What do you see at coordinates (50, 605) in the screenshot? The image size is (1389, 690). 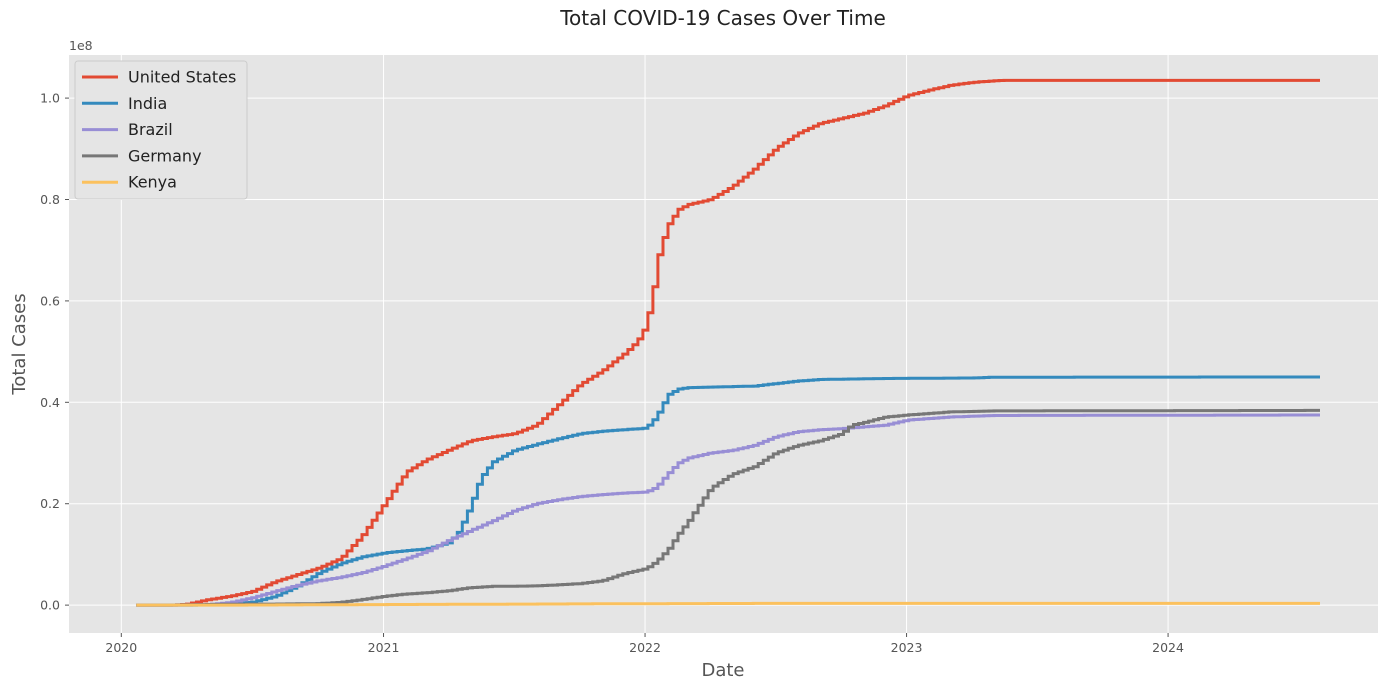 I see `y-tick-label: 0.0` at bounding box center [50, 605].